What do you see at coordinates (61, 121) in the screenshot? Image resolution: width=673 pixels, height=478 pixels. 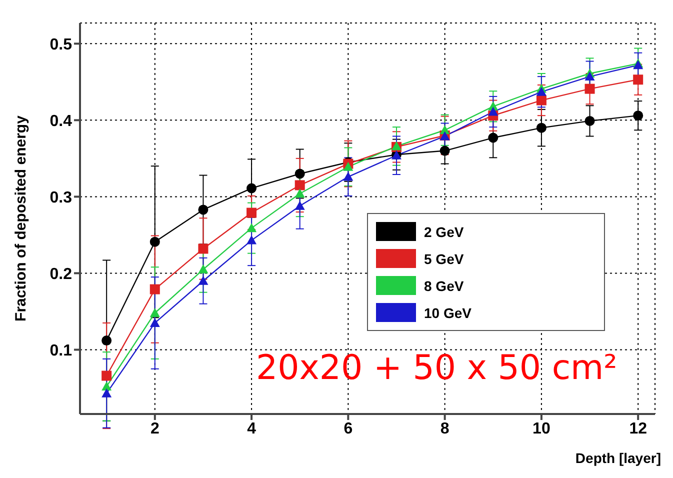 I see `y-tick-label: 0.4` at bounding box center [61, 121].